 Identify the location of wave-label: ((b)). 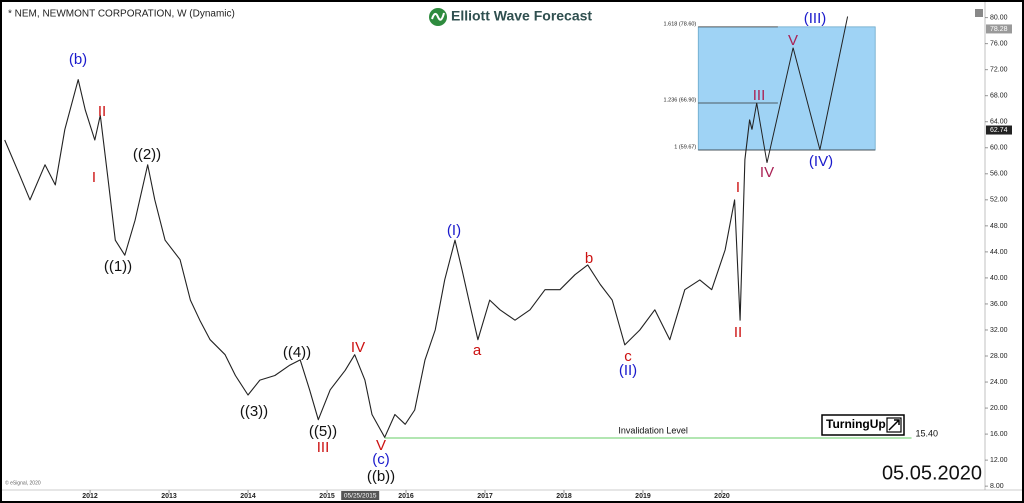
(381, 476).